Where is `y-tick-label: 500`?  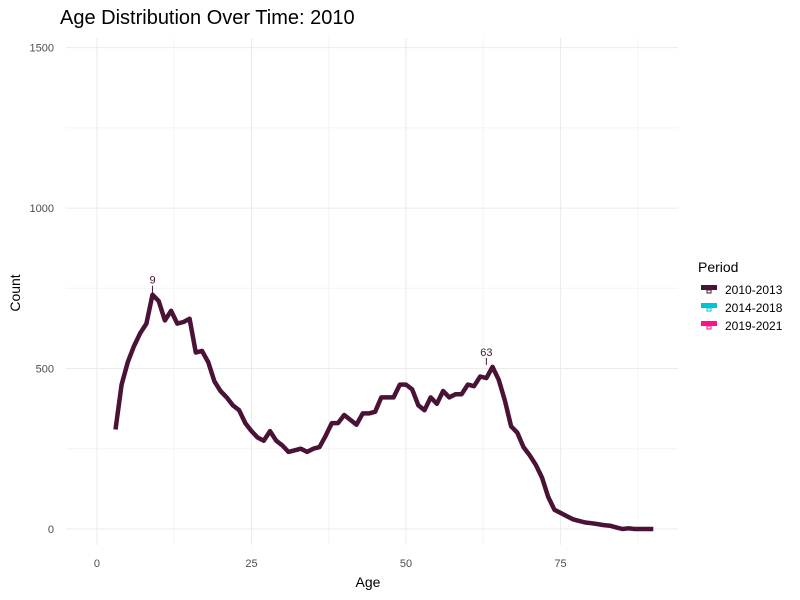 y-tick-label: 500 is located at coordinates (45, 370).